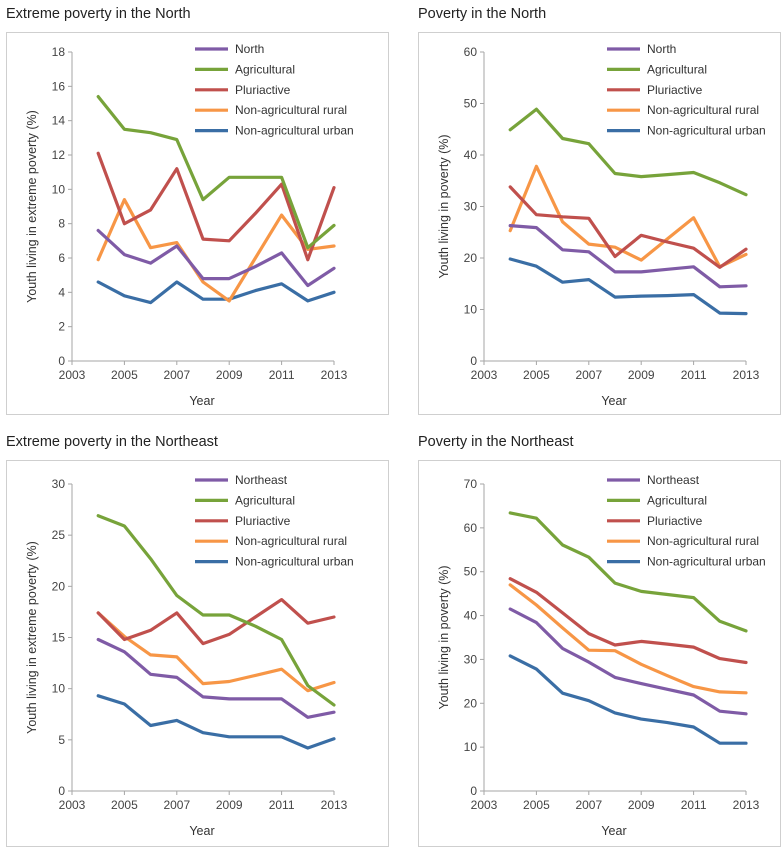 The image size is (783, 850). Describe the element at coordinates (61, 292) in the screenshot. I see `y-tick-label: 4` at that location.